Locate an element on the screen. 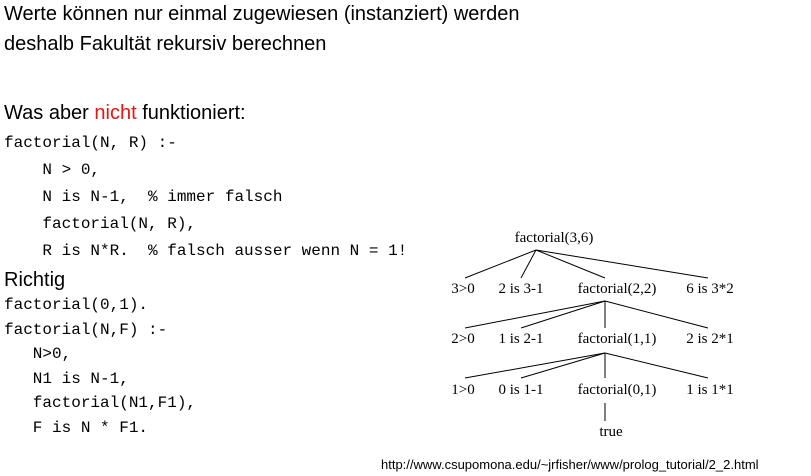  right-code-line: factorial(N,F) :- is located at coordinates (86, 330).